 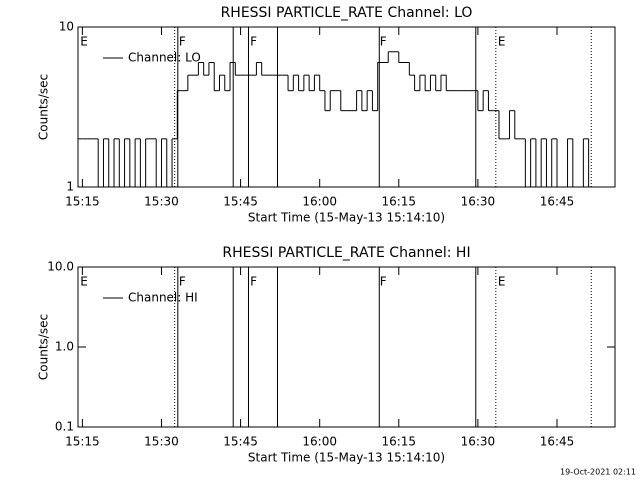 I want to click on y-tick-label: 0.1, so click(x=64, y=427).